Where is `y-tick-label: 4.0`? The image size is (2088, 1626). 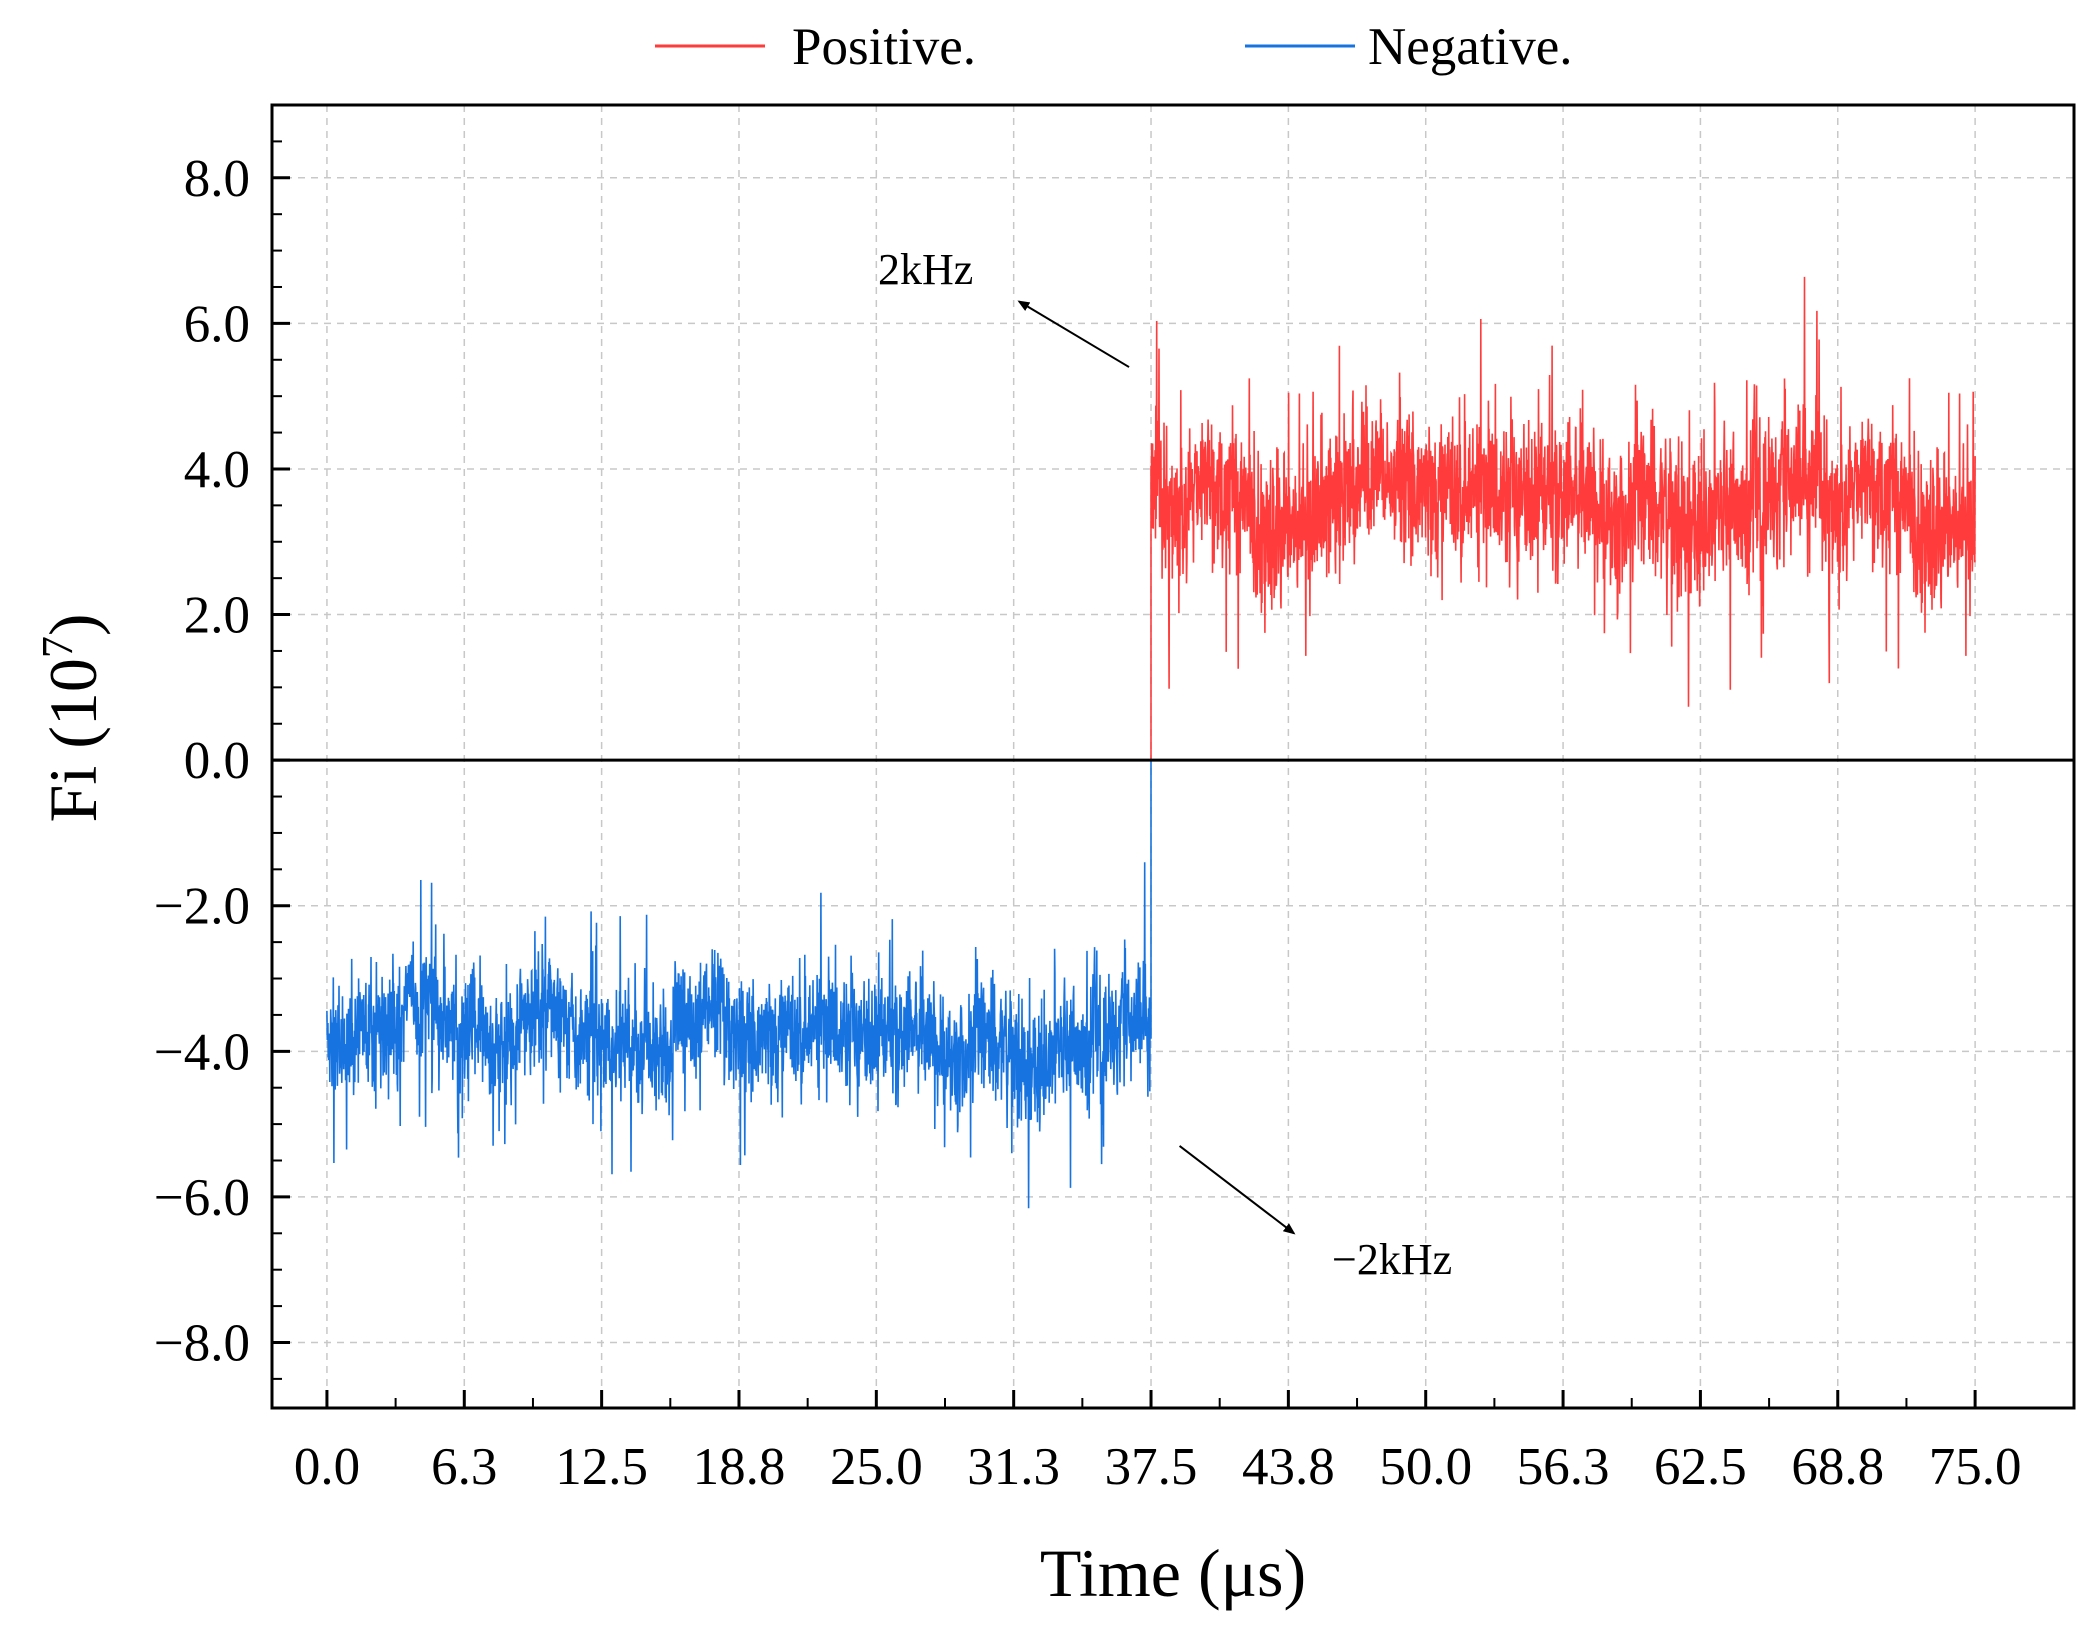
y-tick-label: 4.0 is located at coordinates (217, 470).